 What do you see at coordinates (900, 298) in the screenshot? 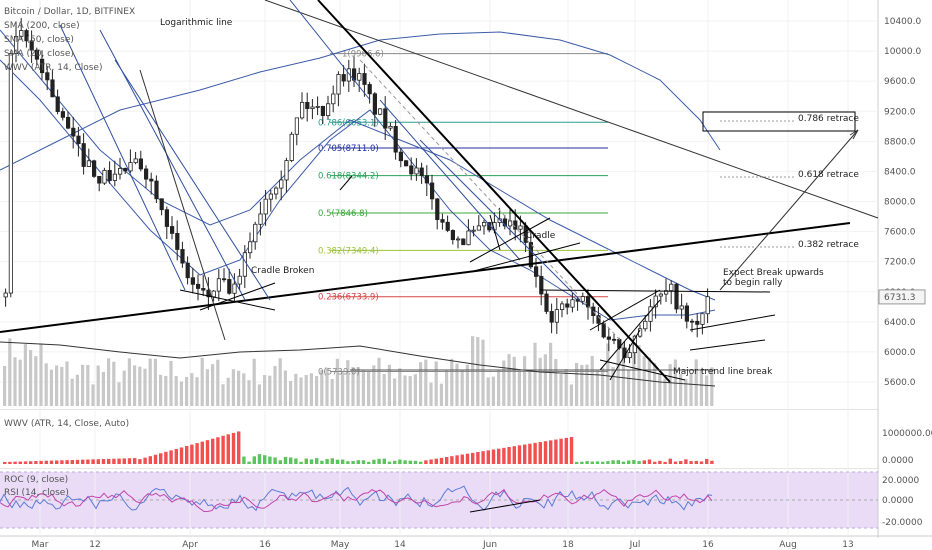
I see `last-price-label: 6731.3` at bounding box center [900, 298].